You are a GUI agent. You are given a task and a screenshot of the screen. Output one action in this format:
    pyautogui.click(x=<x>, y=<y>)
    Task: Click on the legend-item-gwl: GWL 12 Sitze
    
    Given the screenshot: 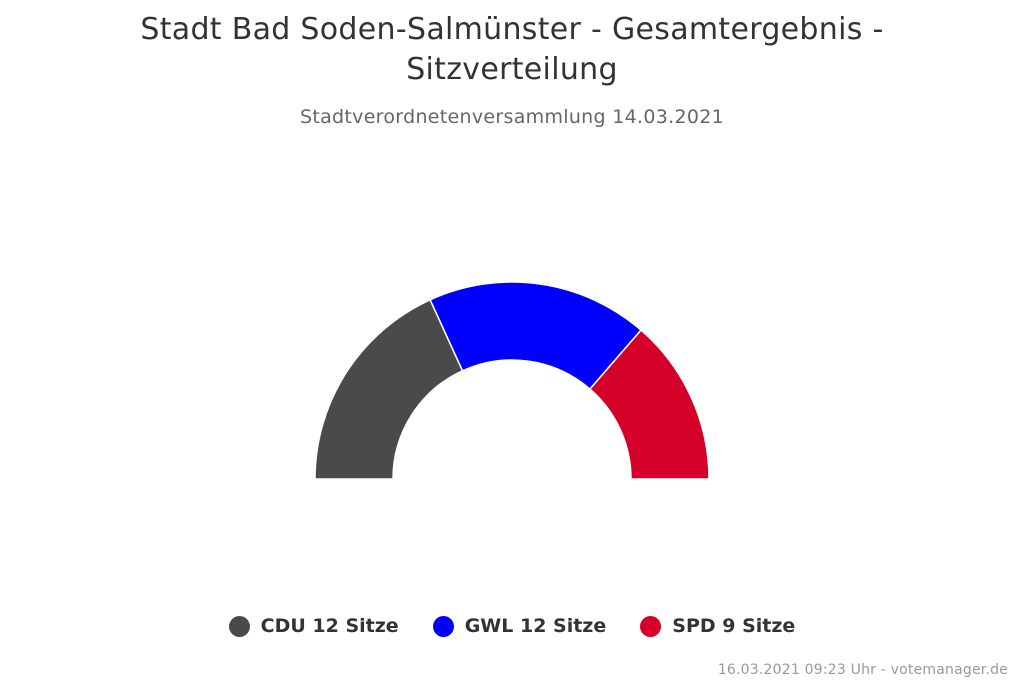 What is the action you would take?
    pyautogui.click(x=519, y=626)
    